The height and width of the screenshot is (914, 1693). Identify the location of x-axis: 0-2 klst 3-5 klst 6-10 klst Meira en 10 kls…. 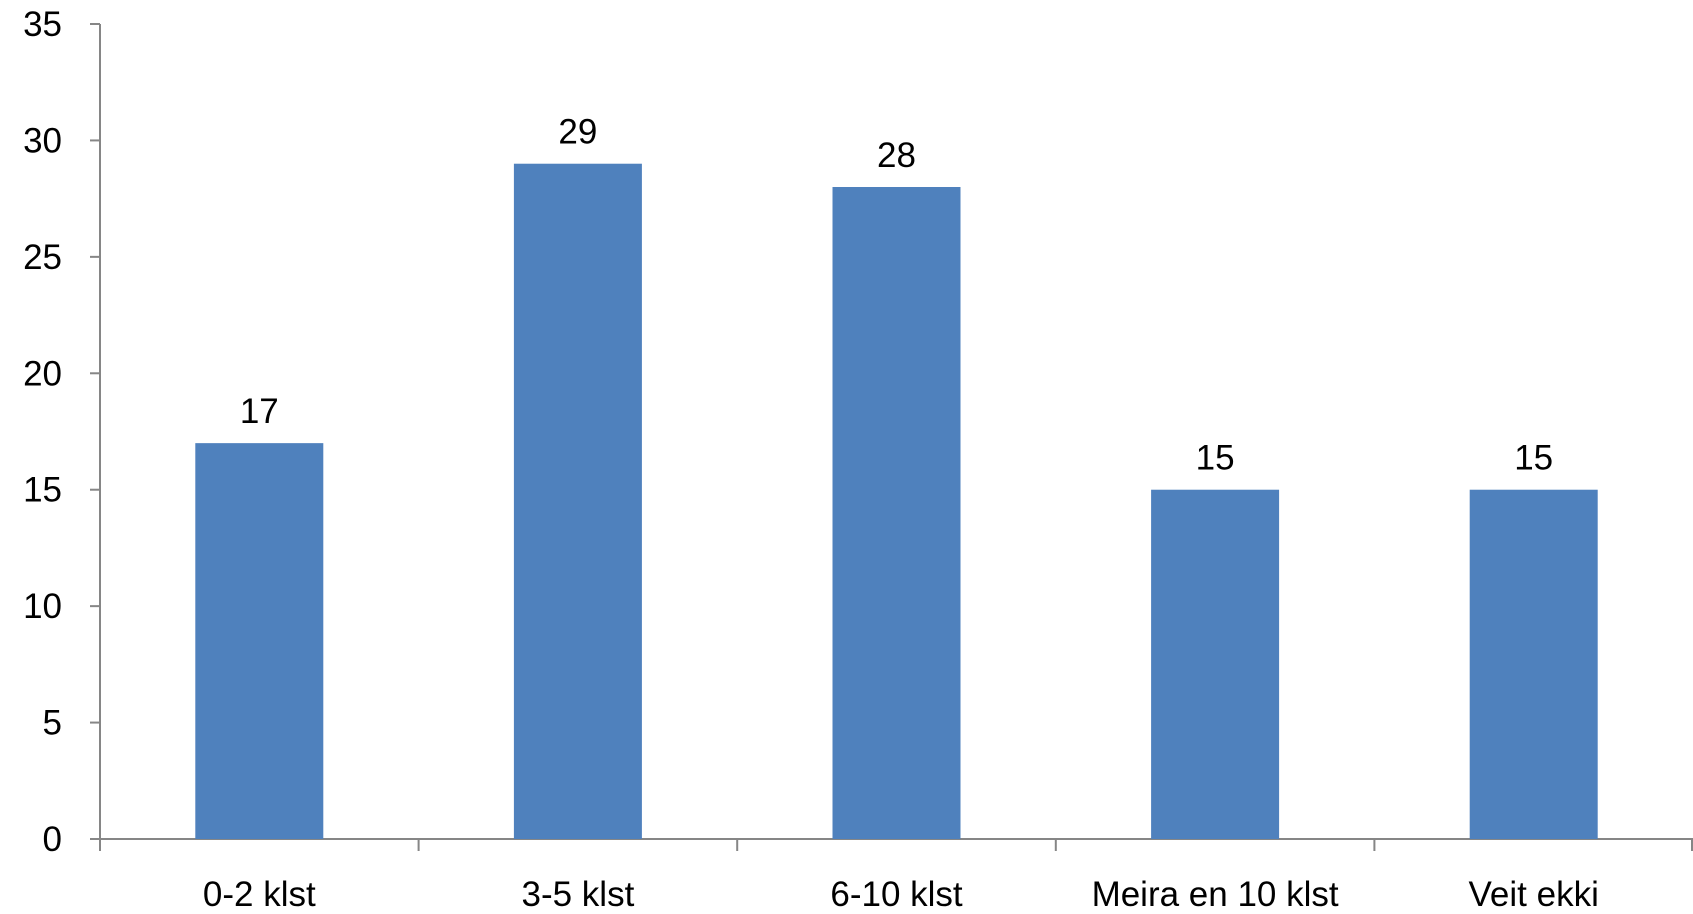
(896, 876).